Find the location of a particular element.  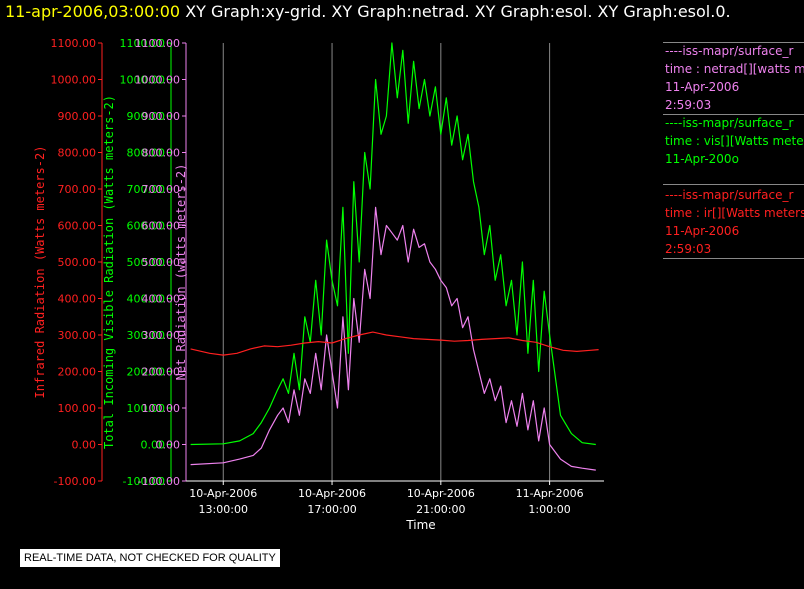

legend-line: 11-Apr-200o is located at coordinates (702, 159).